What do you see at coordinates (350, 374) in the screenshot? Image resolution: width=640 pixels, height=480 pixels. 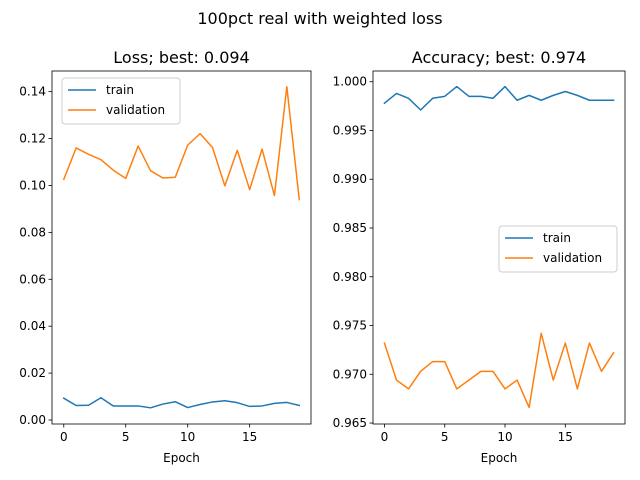 I see `accuracy-y-tick-label: 0.970` at bounding box center [350, 374].